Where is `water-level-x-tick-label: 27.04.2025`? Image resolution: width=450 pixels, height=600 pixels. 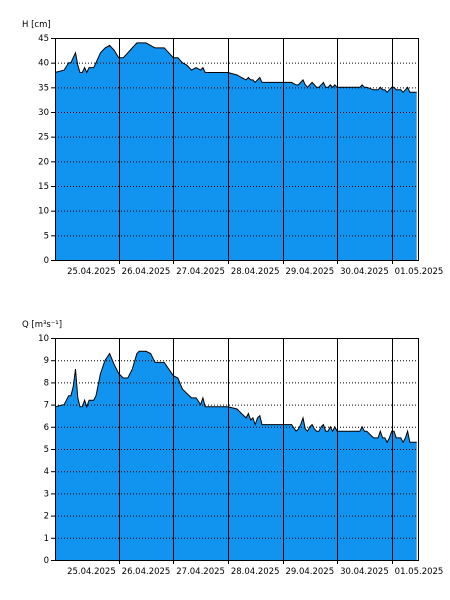 water-level-x-tick-label: 27.04.2025 is located at coordinates (200, 272).